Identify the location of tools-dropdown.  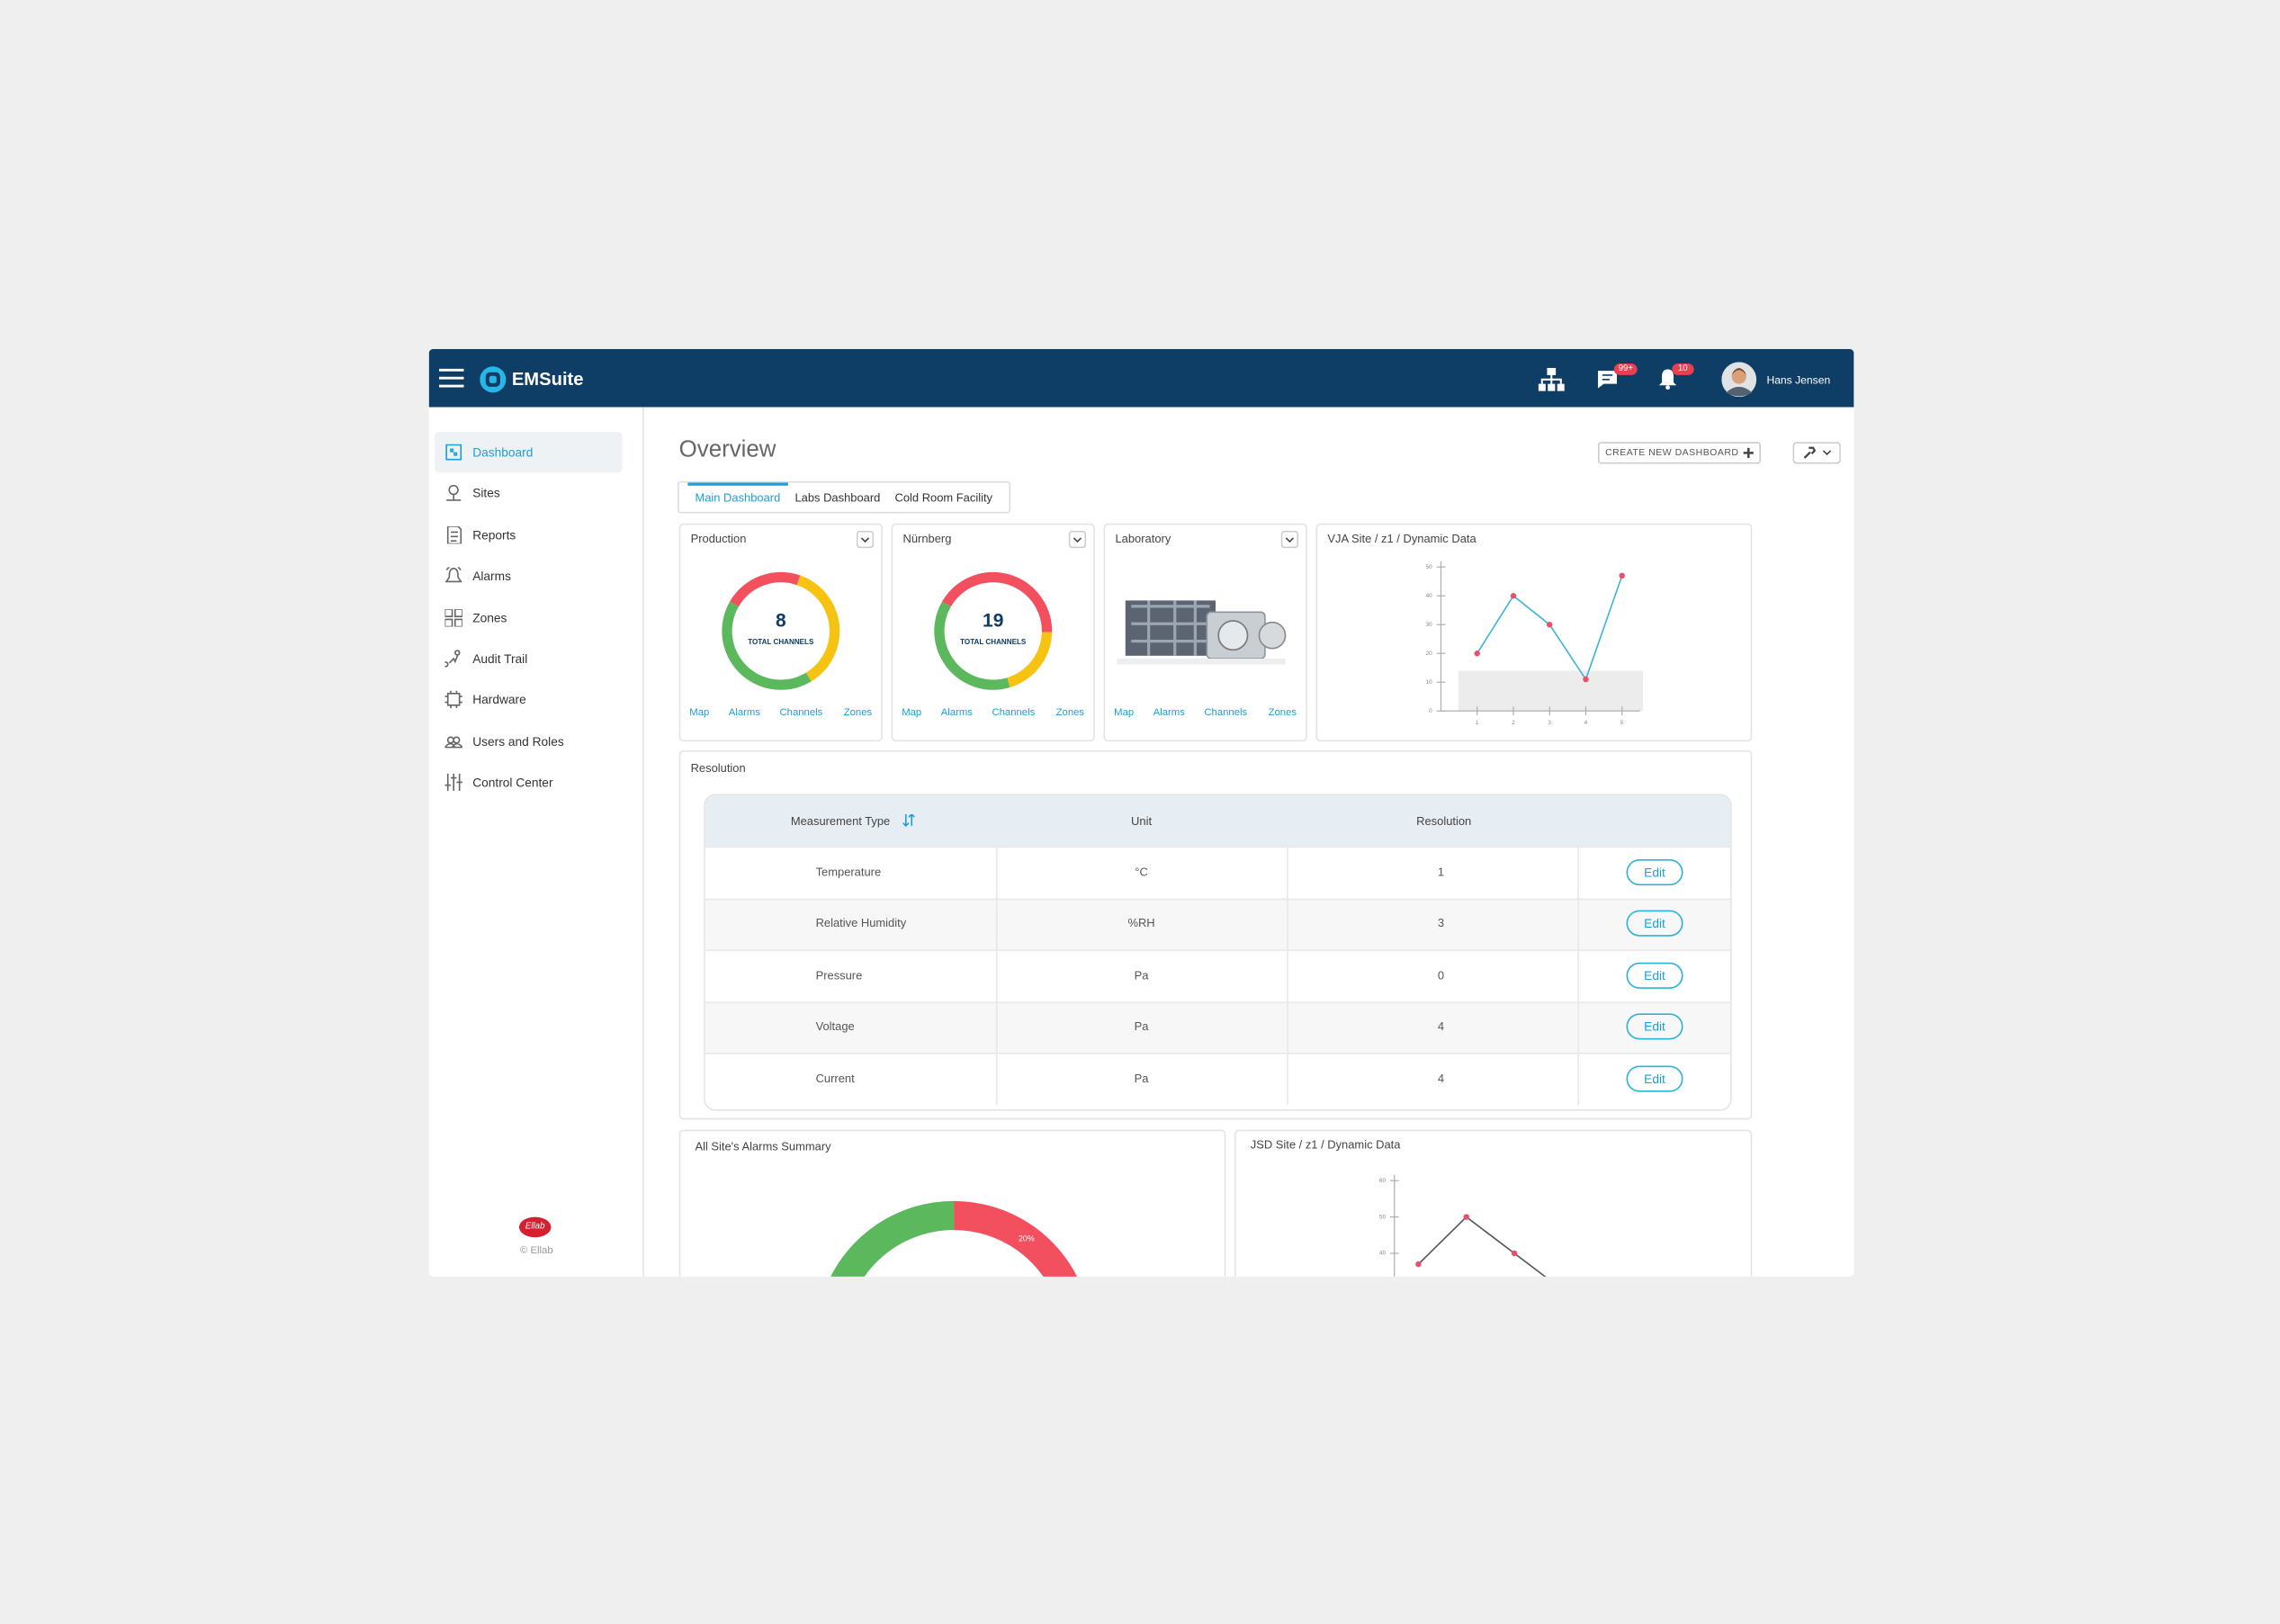
(1816, 453).